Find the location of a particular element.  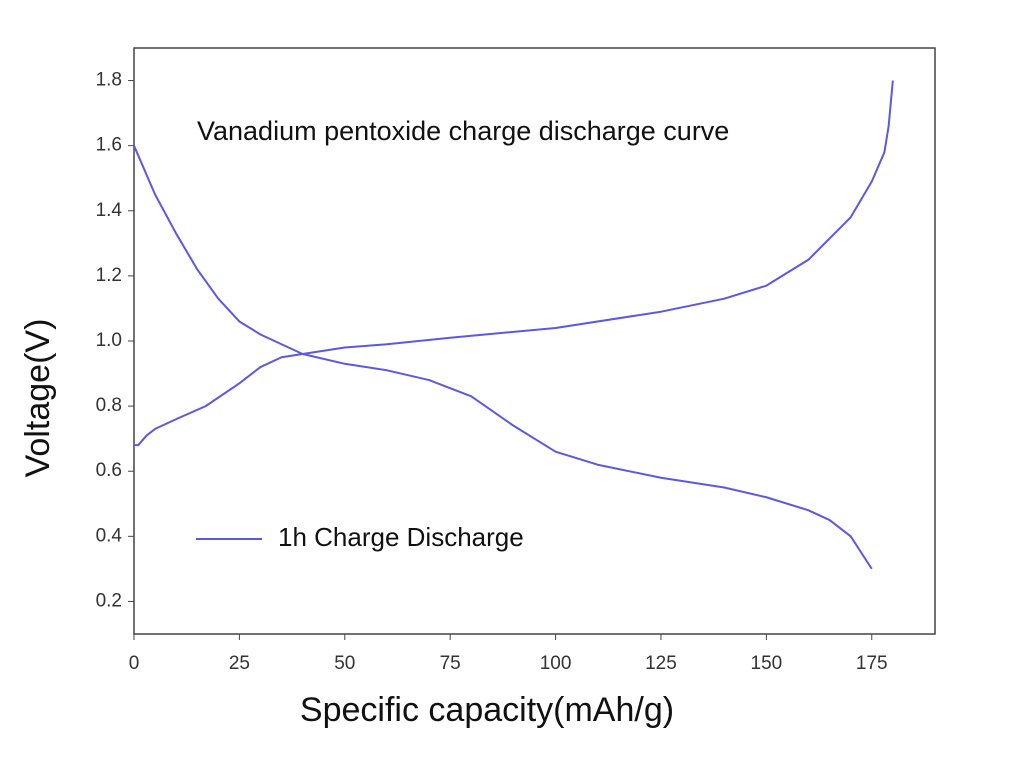

y-tick-label: 0.2 is located at coordinates (109, 600).